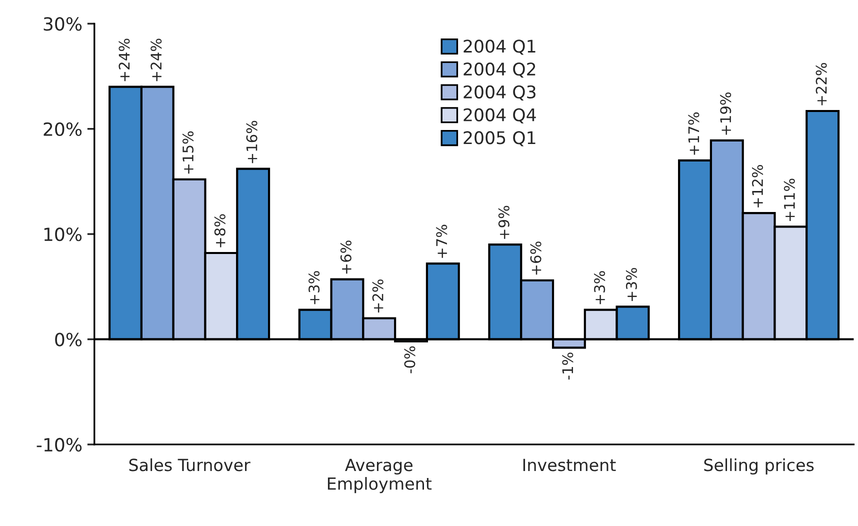 The height and width of the screenshot is (526, 858). What do you see at coordinates (500, 116) in the screenshot?
I see `legend-label: 2004 Q4` at bounding box center [500, 116].